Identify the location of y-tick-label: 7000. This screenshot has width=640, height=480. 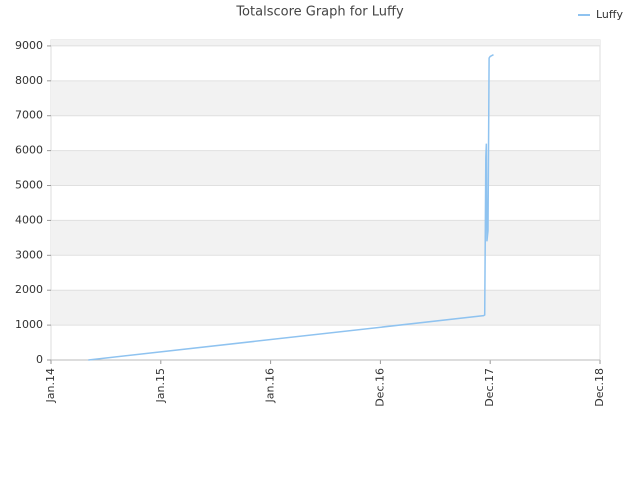
(29, 115).